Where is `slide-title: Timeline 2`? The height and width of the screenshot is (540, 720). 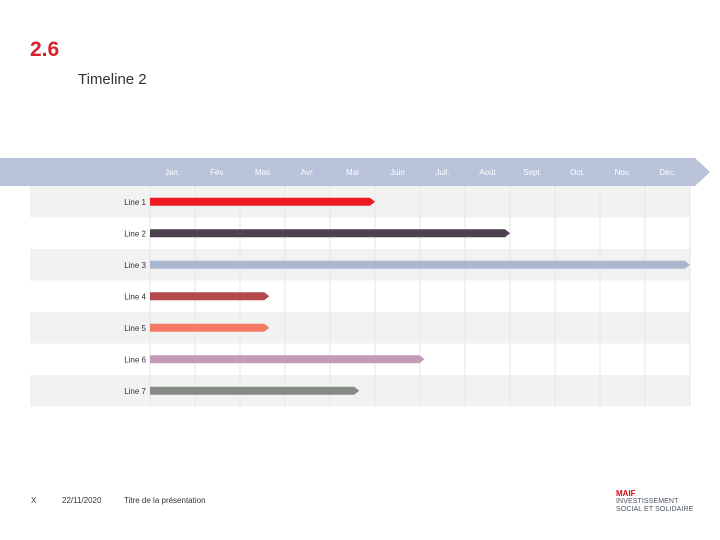 slide-title: Timeline 2 is located at coordinates (112, 79).